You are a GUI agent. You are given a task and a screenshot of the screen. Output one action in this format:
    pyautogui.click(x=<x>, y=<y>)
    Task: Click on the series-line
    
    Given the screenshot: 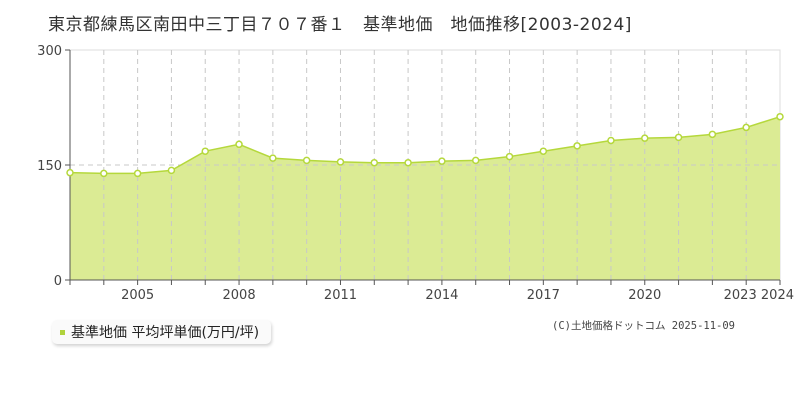 What is the action you would take?
    pyautogui.click(x=425, y=145)
    